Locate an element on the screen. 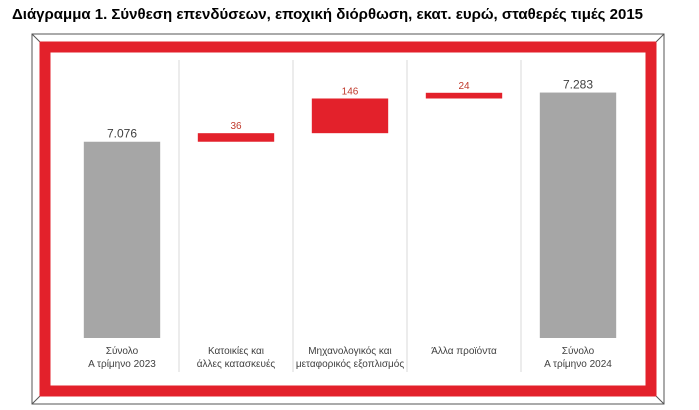  category-label: Μηχανολογικός και is located at coordinates (350, 351).